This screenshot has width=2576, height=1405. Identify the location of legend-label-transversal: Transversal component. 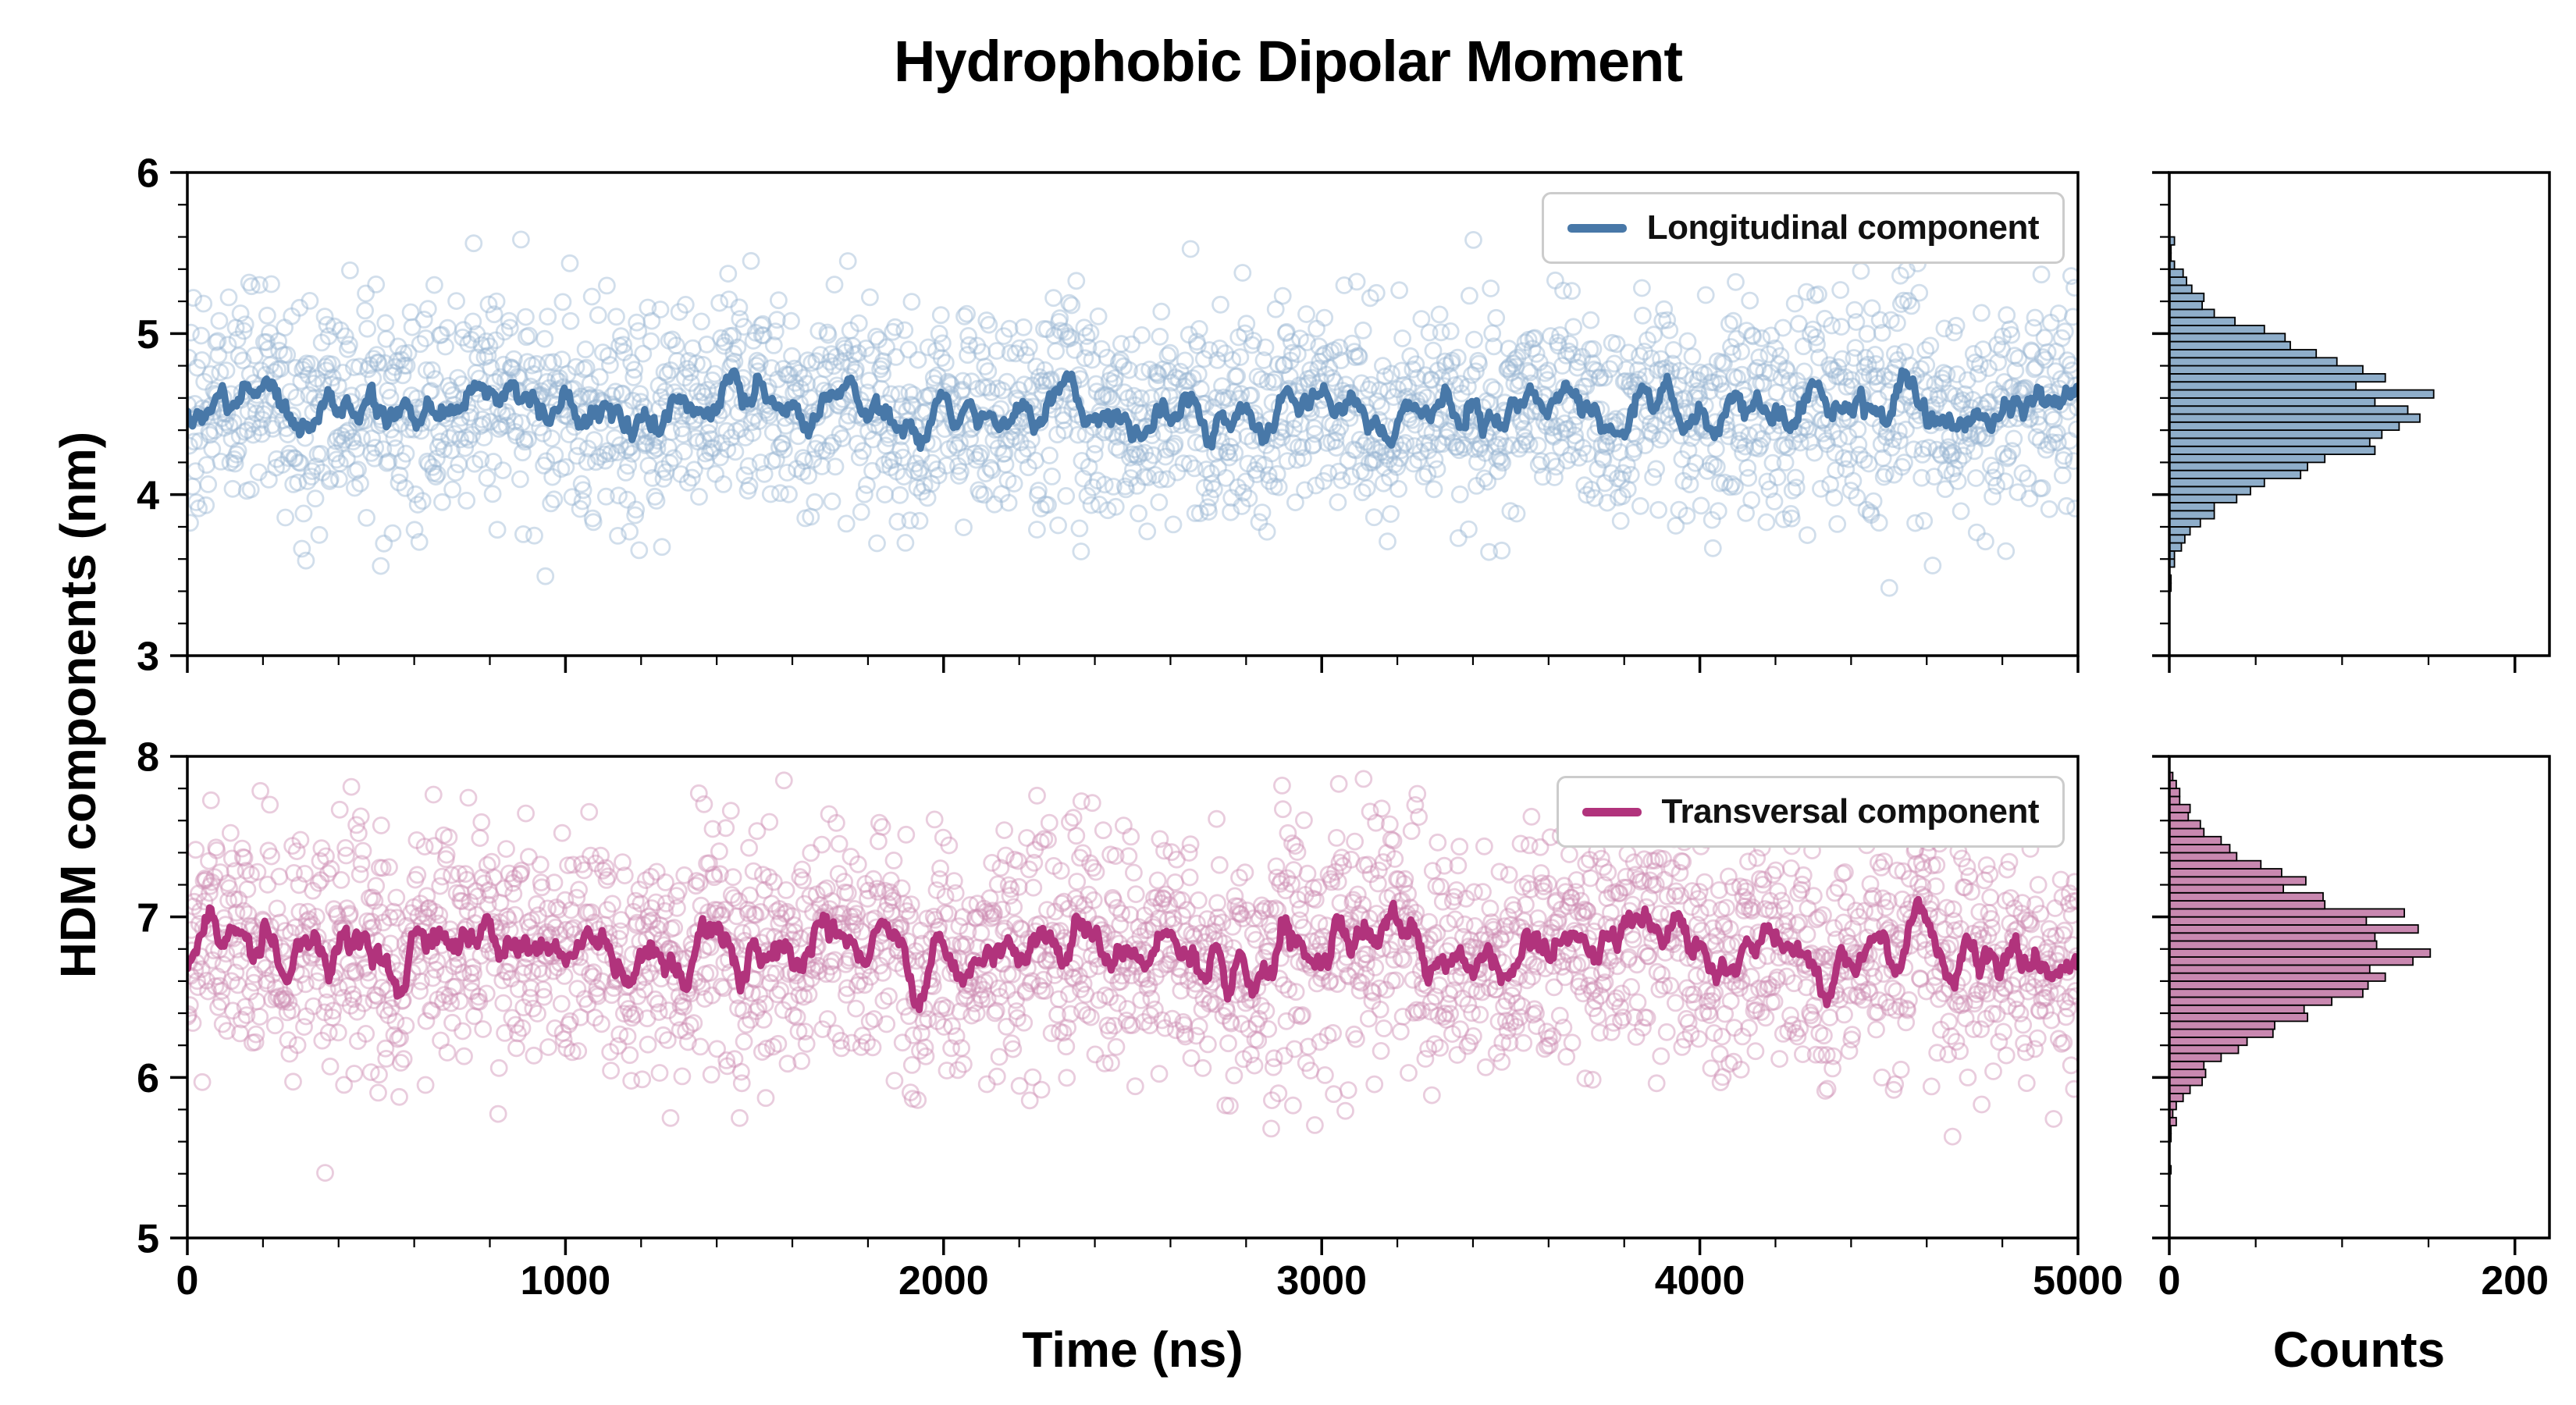
(1850, 812).